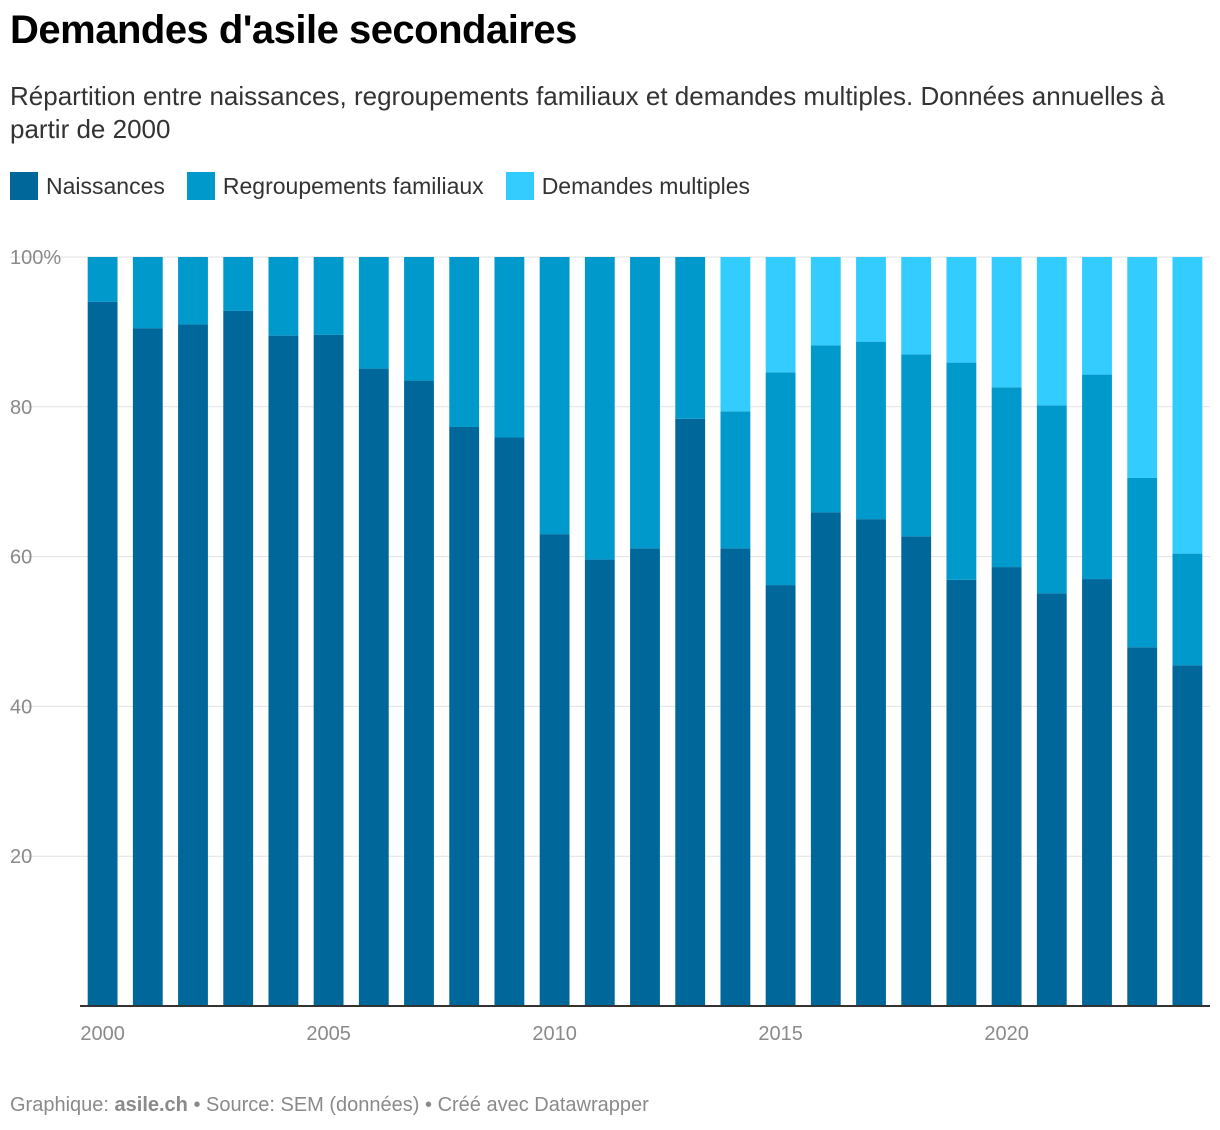  Describe the element at coordinates (373, 687) in the screenshot. I see `bar-2006-naissances` at that location.